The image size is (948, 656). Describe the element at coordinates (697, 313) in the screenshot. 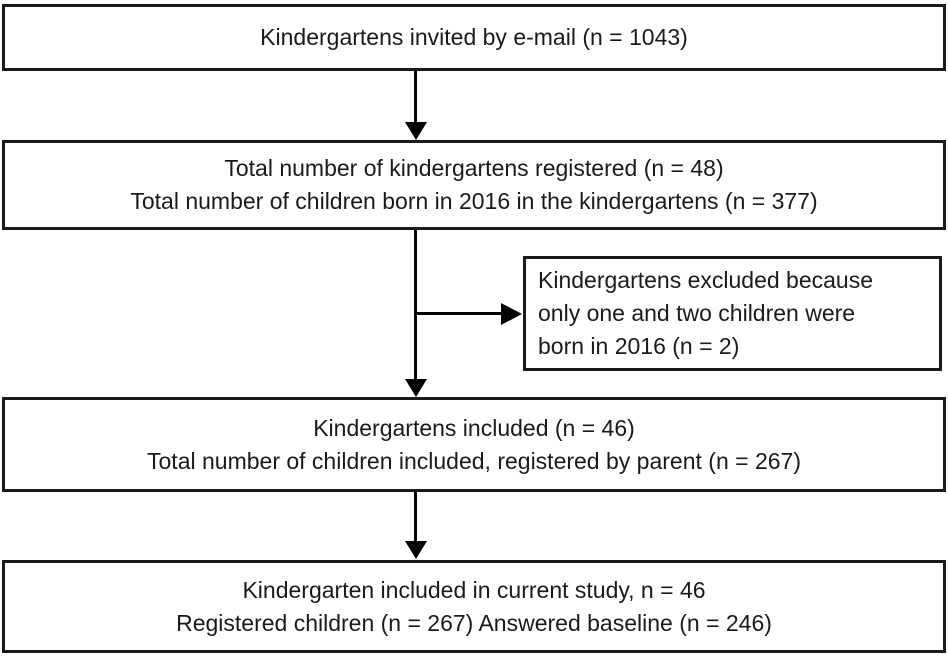

I see `box-excluded-line2: only one and two children were` at that location.